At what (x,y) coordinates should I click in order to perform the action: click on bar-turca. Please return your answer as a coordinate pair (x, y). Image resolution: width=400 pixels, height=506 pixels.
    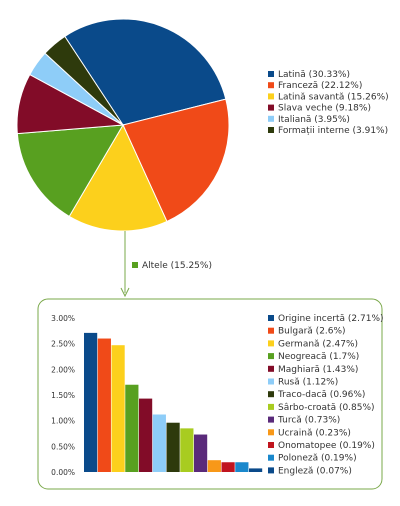
    Looking at the image, I should click on (201, 453).